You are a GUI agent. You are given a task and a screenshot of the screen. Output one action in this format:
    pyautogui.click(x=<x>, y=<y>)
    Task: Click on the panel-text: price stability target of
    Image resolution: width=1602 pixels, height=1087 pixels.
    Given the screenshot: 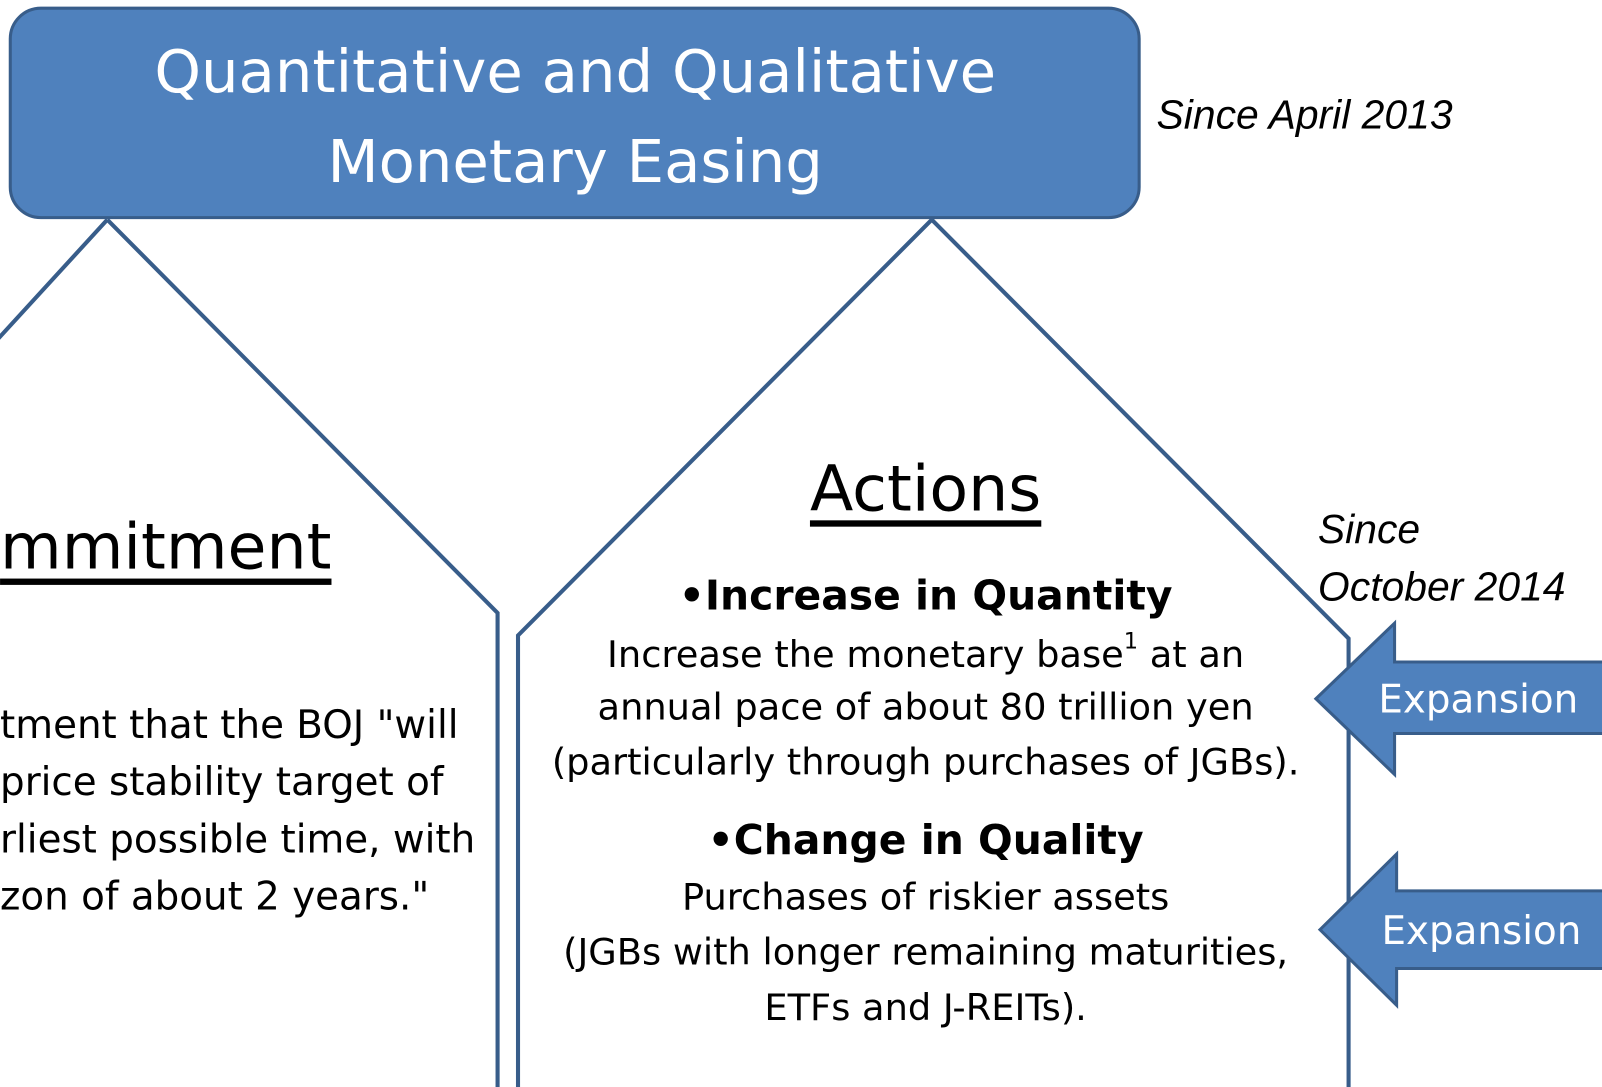 What is the action you would take?
    pyautogui.click(x=222, y=782)
    